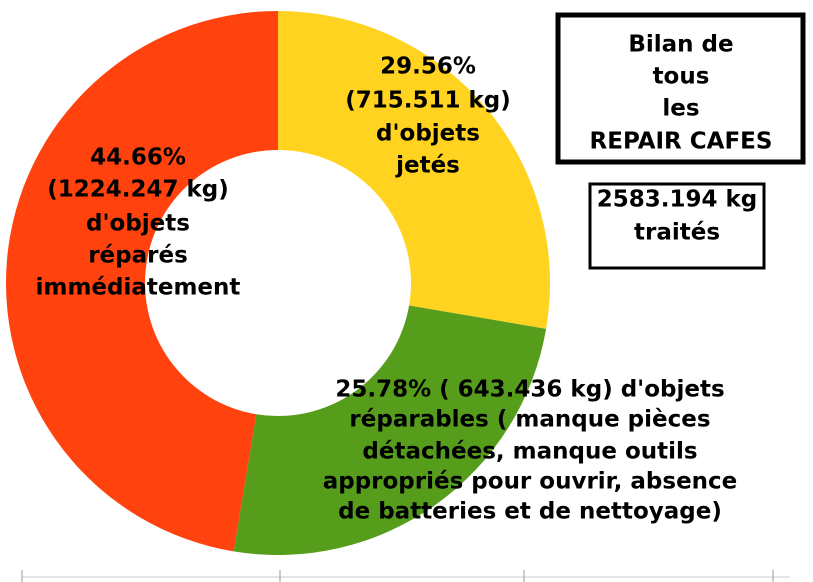 The image size is (813, 582). What do you see at coordinates (680, 109) in the screenshot?
I see `chart-title: les` at bounding box center [680, 109].